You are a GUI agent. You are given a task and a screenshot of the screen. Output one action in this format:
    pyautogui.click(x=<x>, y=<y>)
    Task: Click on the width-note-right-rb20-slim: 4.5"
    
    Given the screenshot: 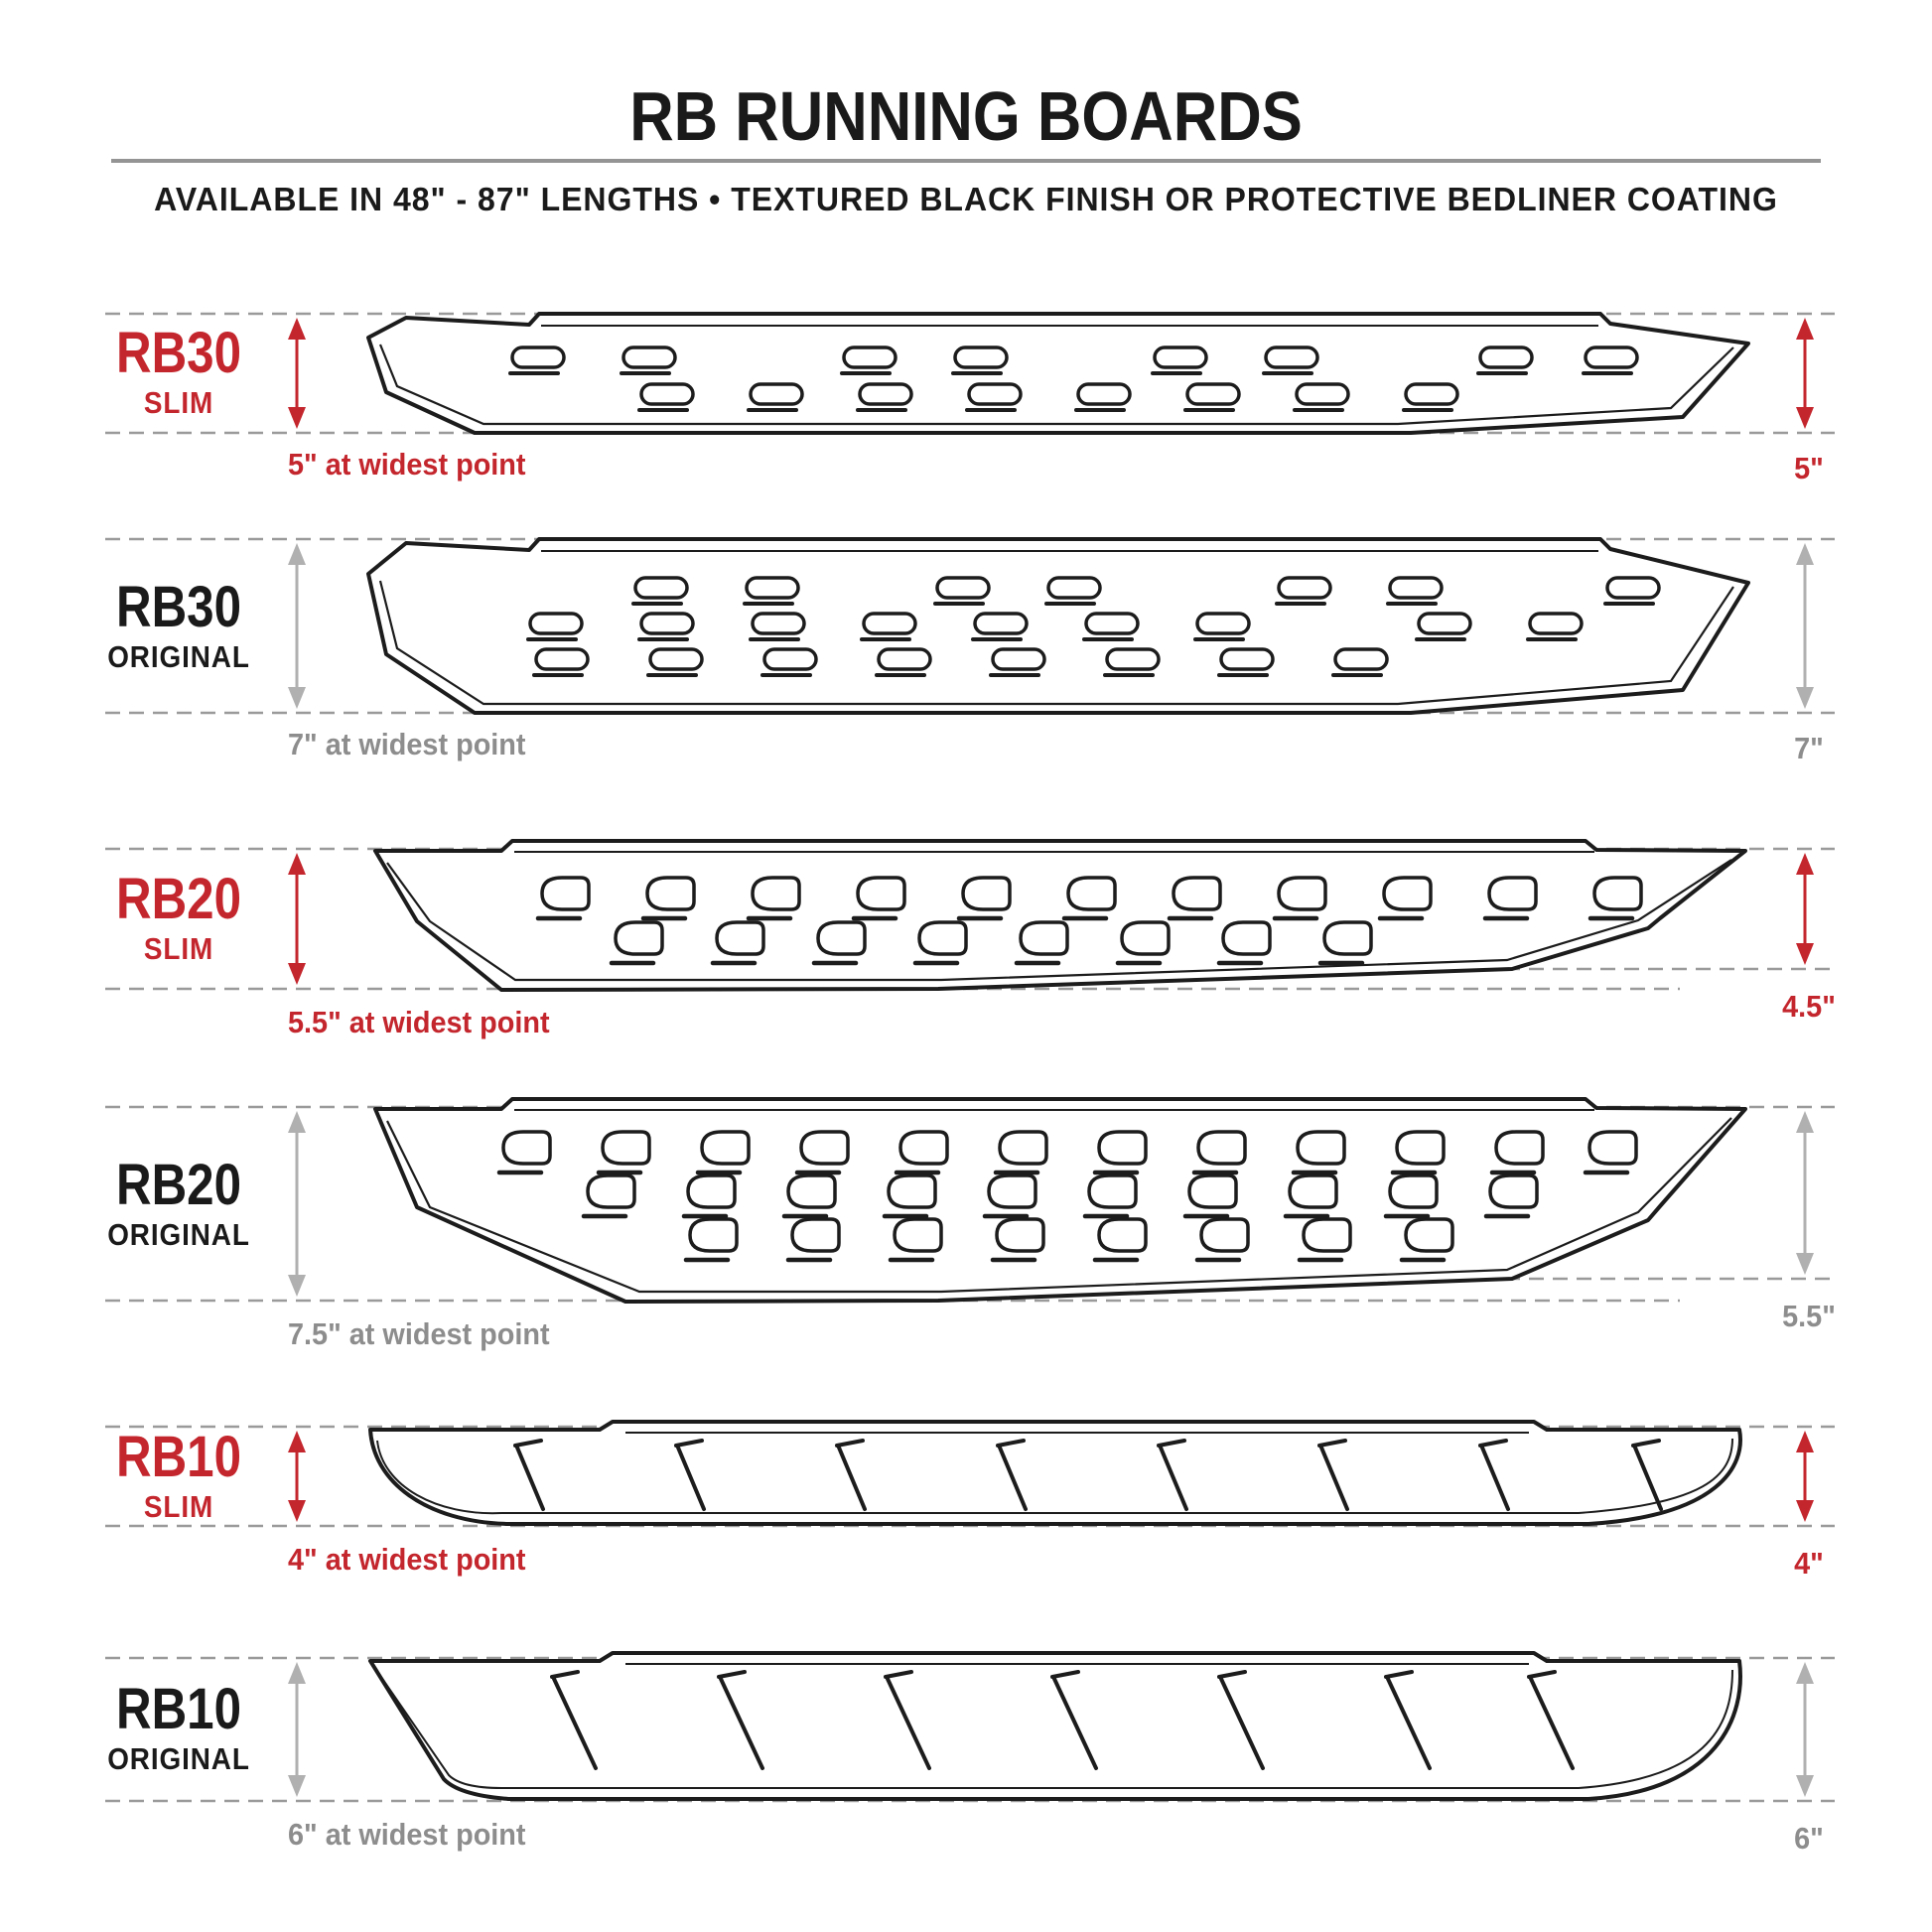 What is the action you would take?
    pyautogui.click(x=1809, y=1007)
    